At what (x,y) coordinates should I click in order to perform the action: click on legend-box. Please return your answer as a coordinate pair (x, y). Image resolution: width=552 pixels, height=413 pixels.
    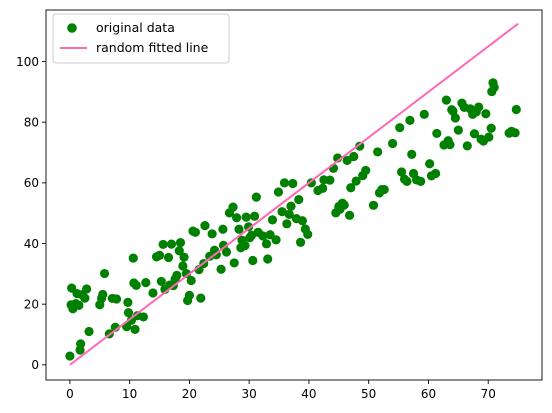
    Looking at the image, I should click on (141, 38).